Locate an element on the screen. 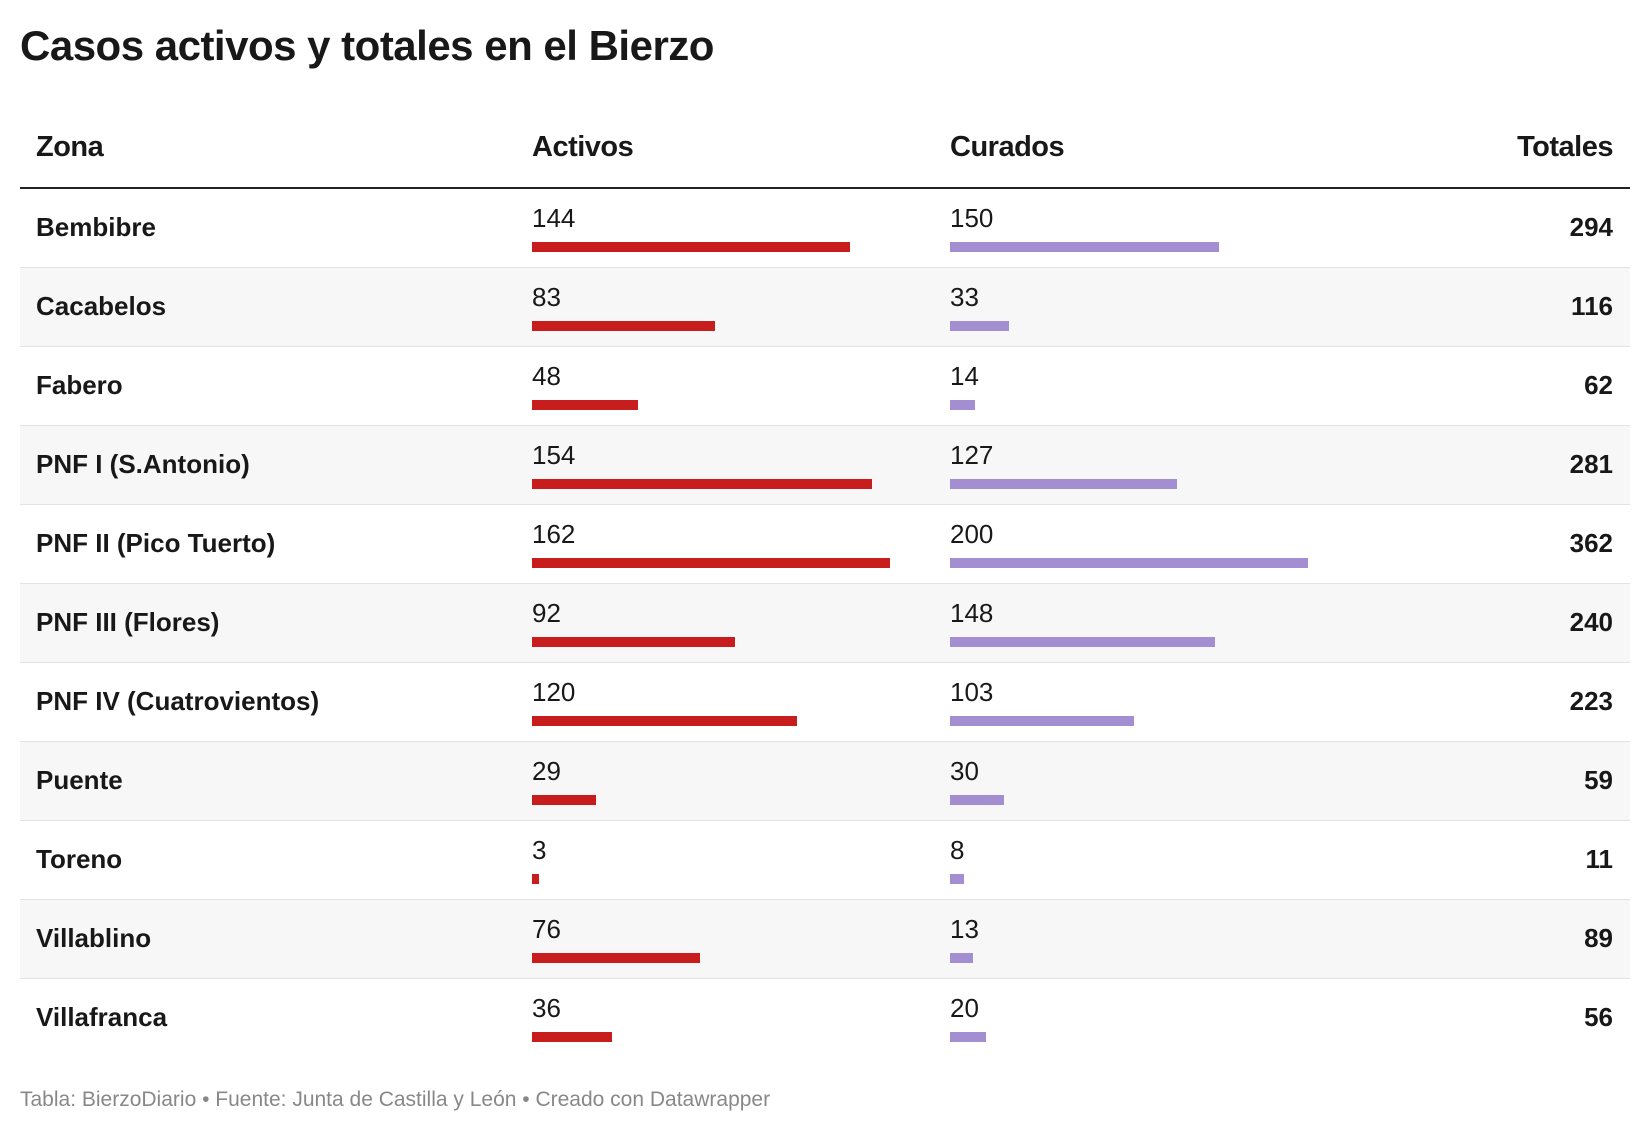 Image resolution: width=1640 pixels, height=1130 pixels. curados-value: 127 is located at coordinates (972, 455).